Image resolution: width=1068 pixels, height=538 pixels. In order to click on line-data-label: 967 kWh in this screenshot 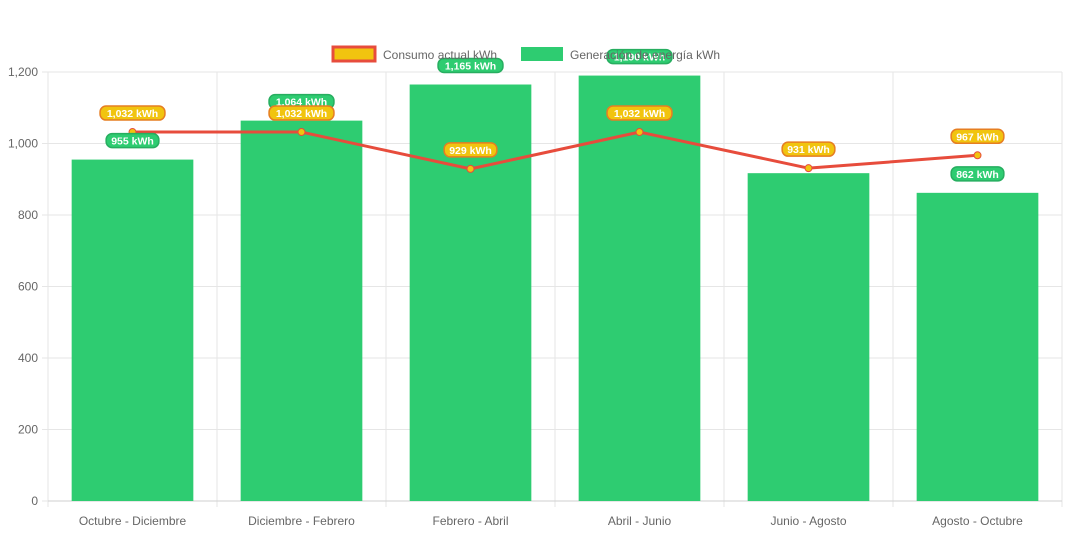, I will do `click(977, 137)`.